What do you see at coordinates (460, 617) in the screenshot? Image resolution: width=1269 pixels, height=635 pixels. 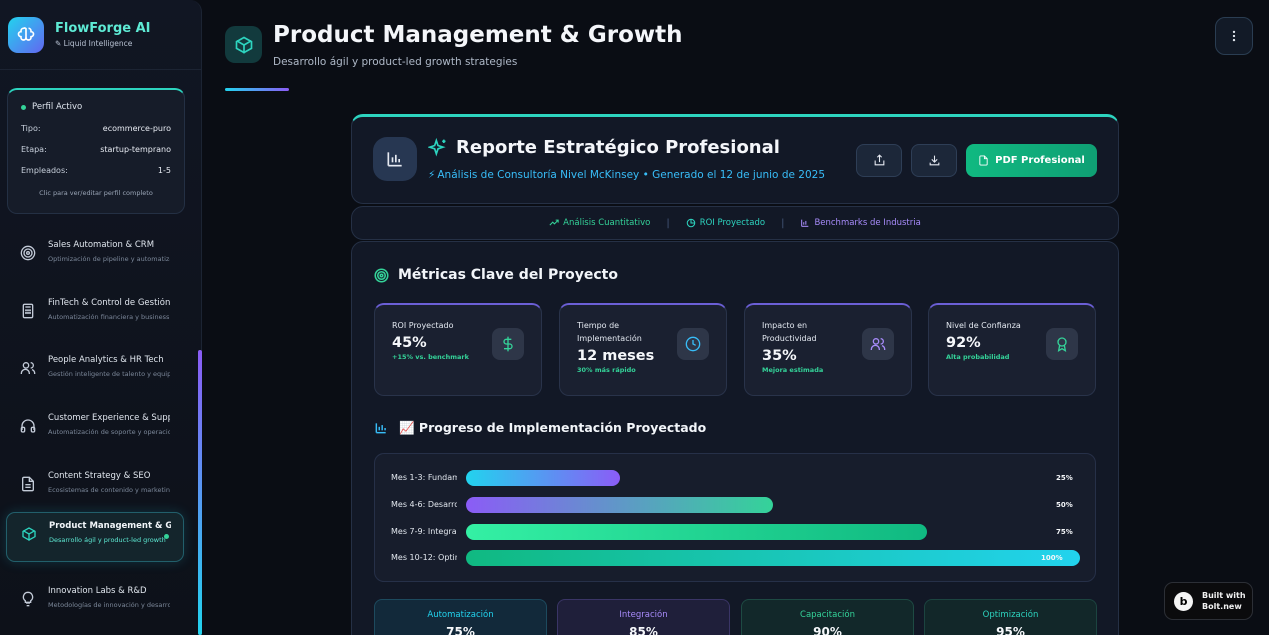 I see `kpi-automatizacion: Automatización 75%` at bounding box center [460, 617].